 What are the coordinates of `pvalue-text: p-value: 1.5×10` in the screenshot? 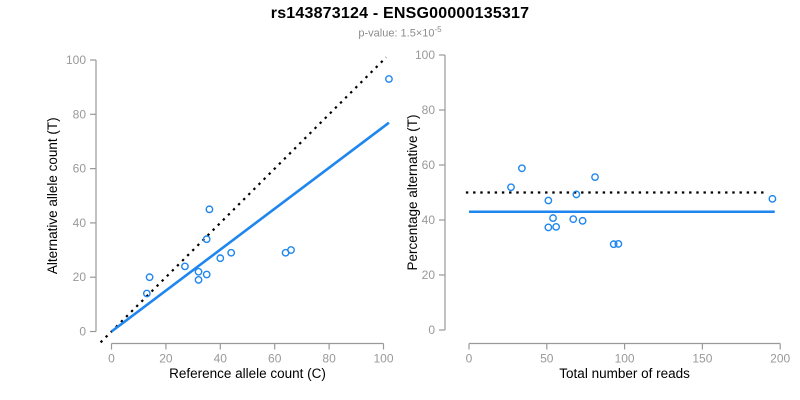 It's located at (396, 33).